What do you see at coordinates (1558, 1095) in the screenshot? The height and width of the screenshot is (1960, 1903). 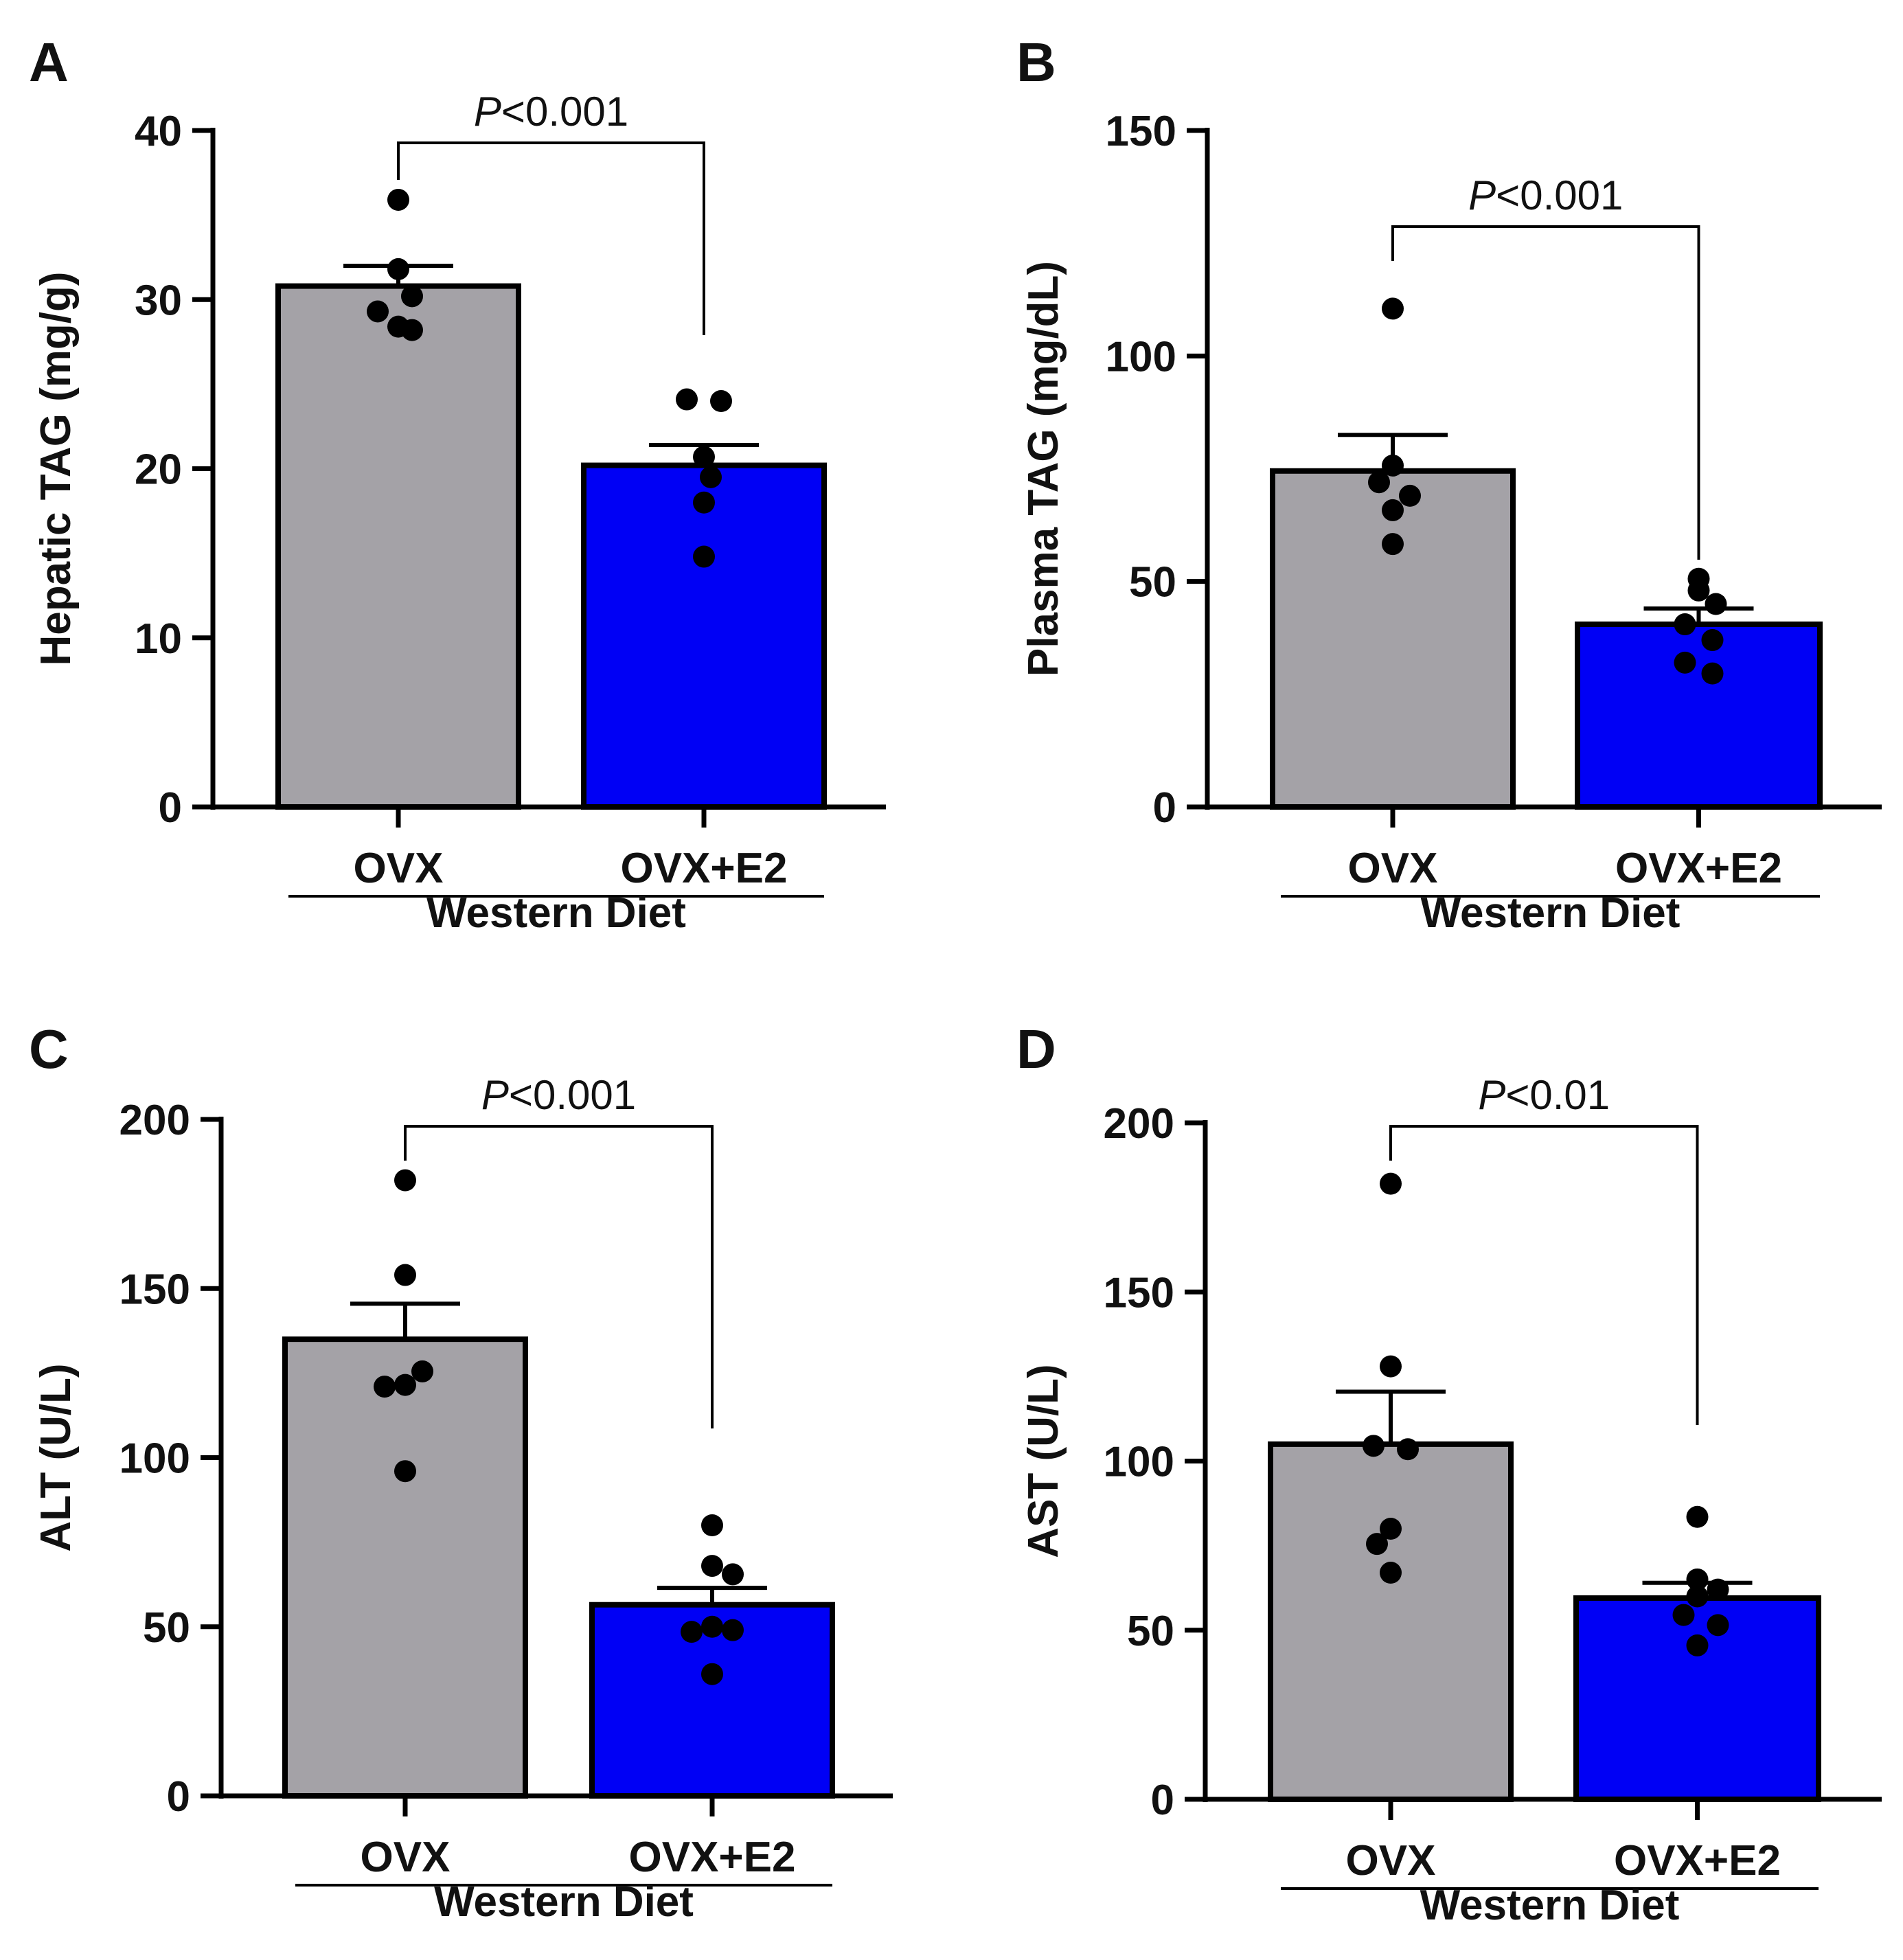 I see `p-value-threshold: <0.01` at bounding box center [1558, 1095].